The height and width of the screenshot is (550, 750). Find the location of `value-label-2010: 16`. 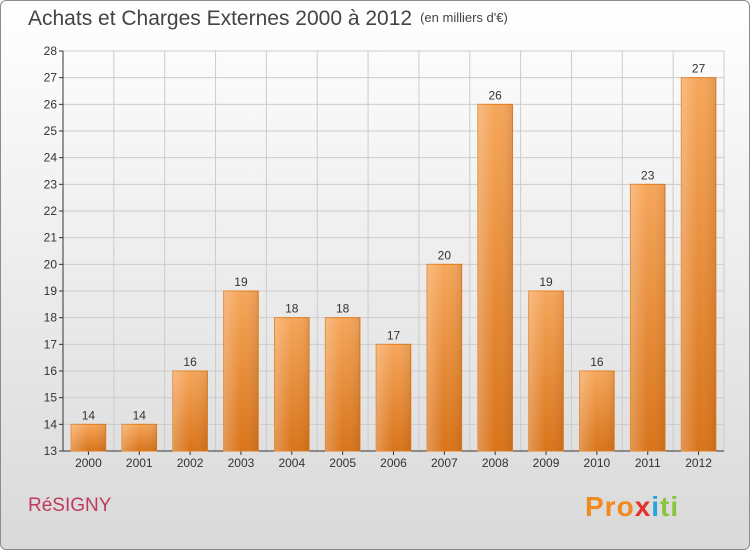

value-label-2010: 16 is located at coordinates (597, 362).